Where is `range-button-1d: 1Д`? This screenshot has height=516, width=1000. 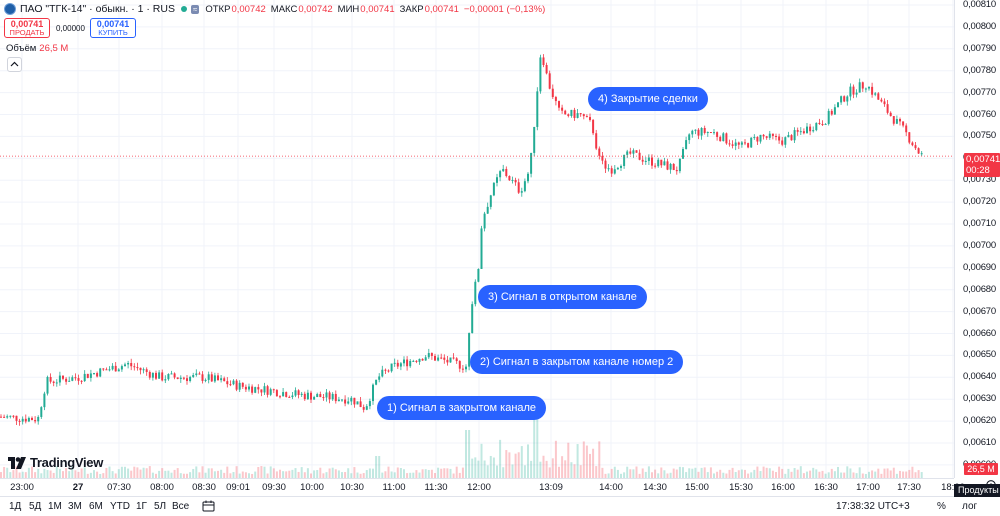
range-button-1d: 1Д is located at coordinates (15, 506).